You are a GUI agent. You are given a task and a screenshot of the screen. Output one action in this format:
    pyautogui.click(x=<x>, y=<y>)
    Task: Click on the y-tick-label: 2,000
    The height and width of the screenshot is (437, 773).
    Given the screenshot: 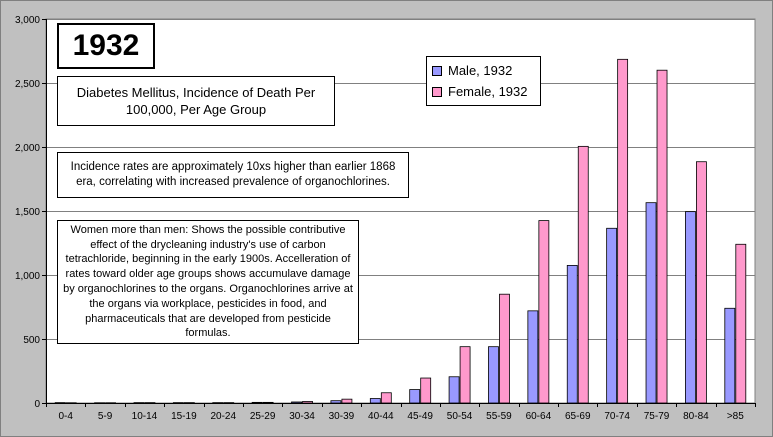 What is the action you would take?
    pyautogui.click(x=27, y=148)
    